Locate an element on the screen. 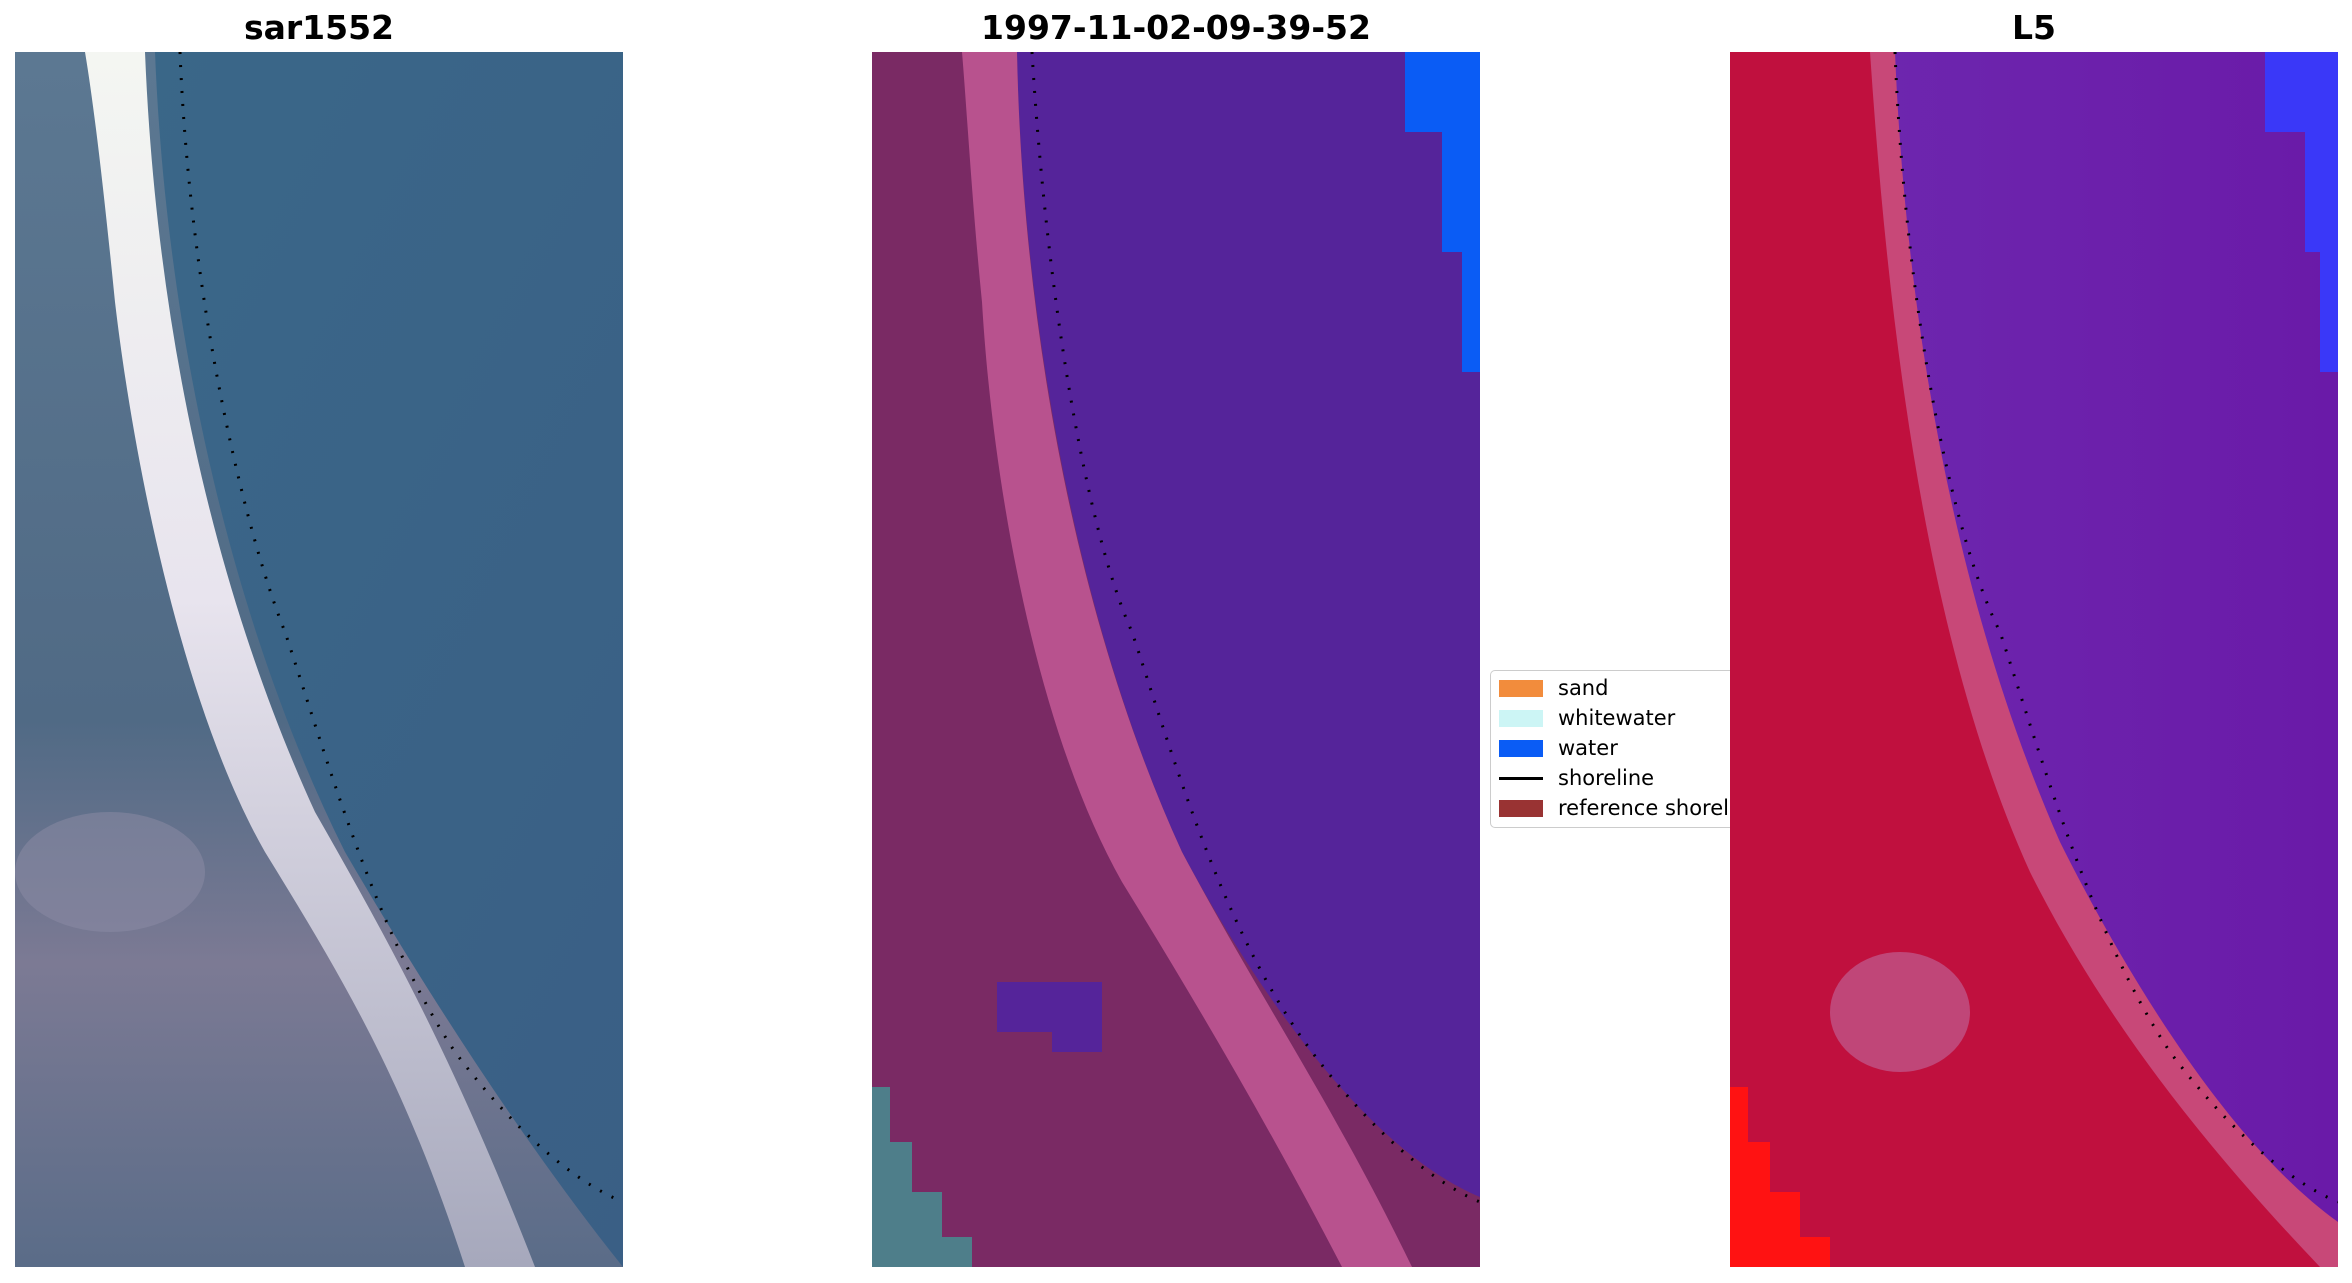 This screenshot has width=2352, height=1283. class-corner-patch is located at coordinates (922, 1177).